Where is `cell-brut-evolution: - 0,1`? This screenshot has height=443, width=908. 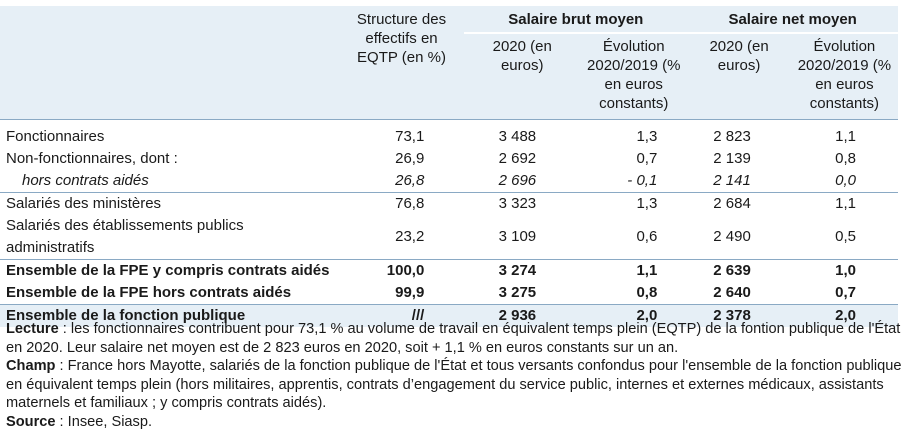 cell-brut-evolution: - 0,1 is located at coordinates (642, 180).